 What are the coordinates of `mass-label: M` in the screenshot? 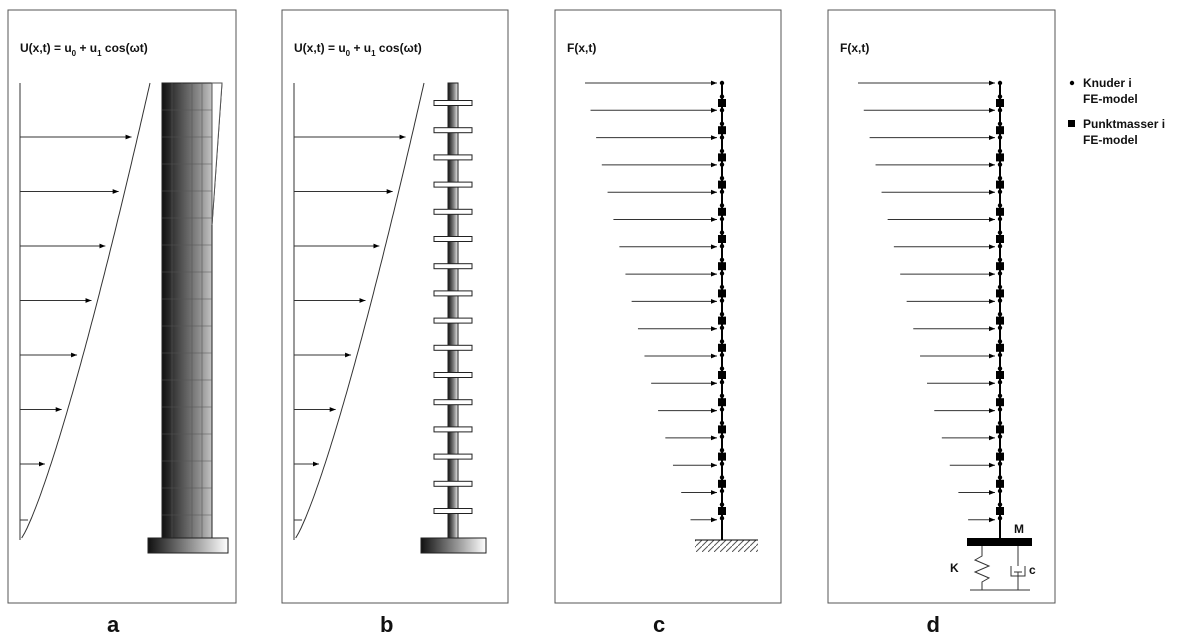 It's located at (1019, 529).